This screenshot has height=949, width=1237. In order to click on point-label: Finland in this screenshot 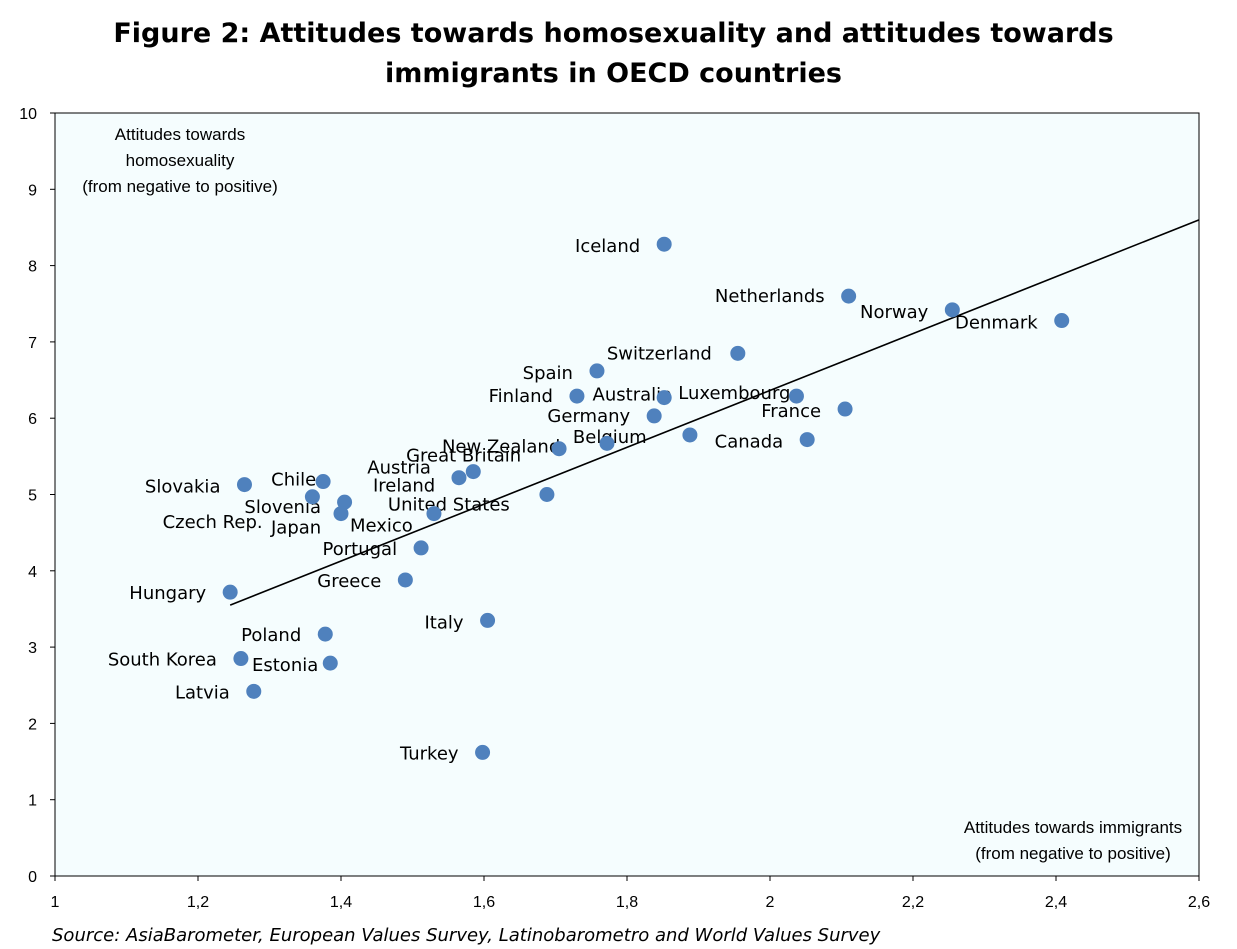, I will do `click(521, 396)`.